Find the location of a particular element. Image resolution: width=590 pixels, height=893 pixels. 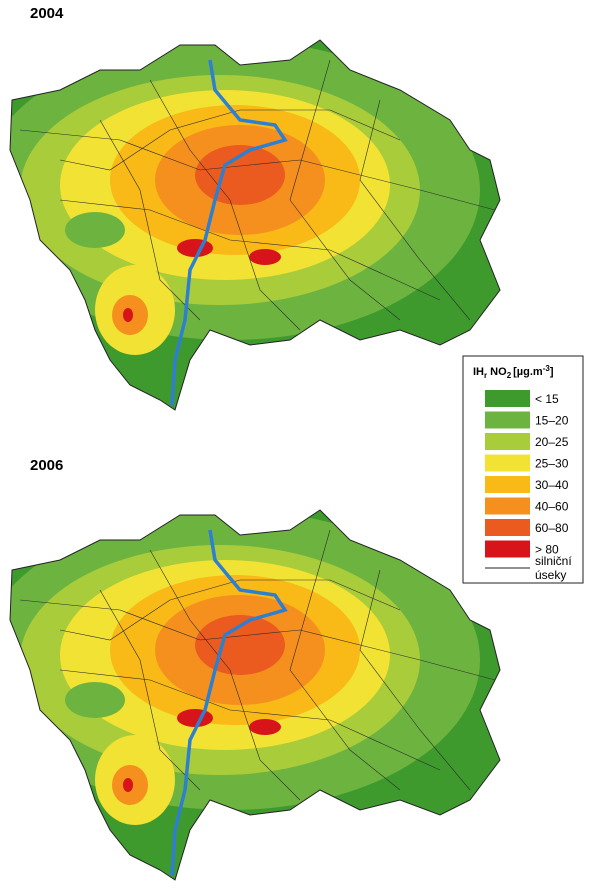

year-label: 2004 is located at coordinates (47, 13).